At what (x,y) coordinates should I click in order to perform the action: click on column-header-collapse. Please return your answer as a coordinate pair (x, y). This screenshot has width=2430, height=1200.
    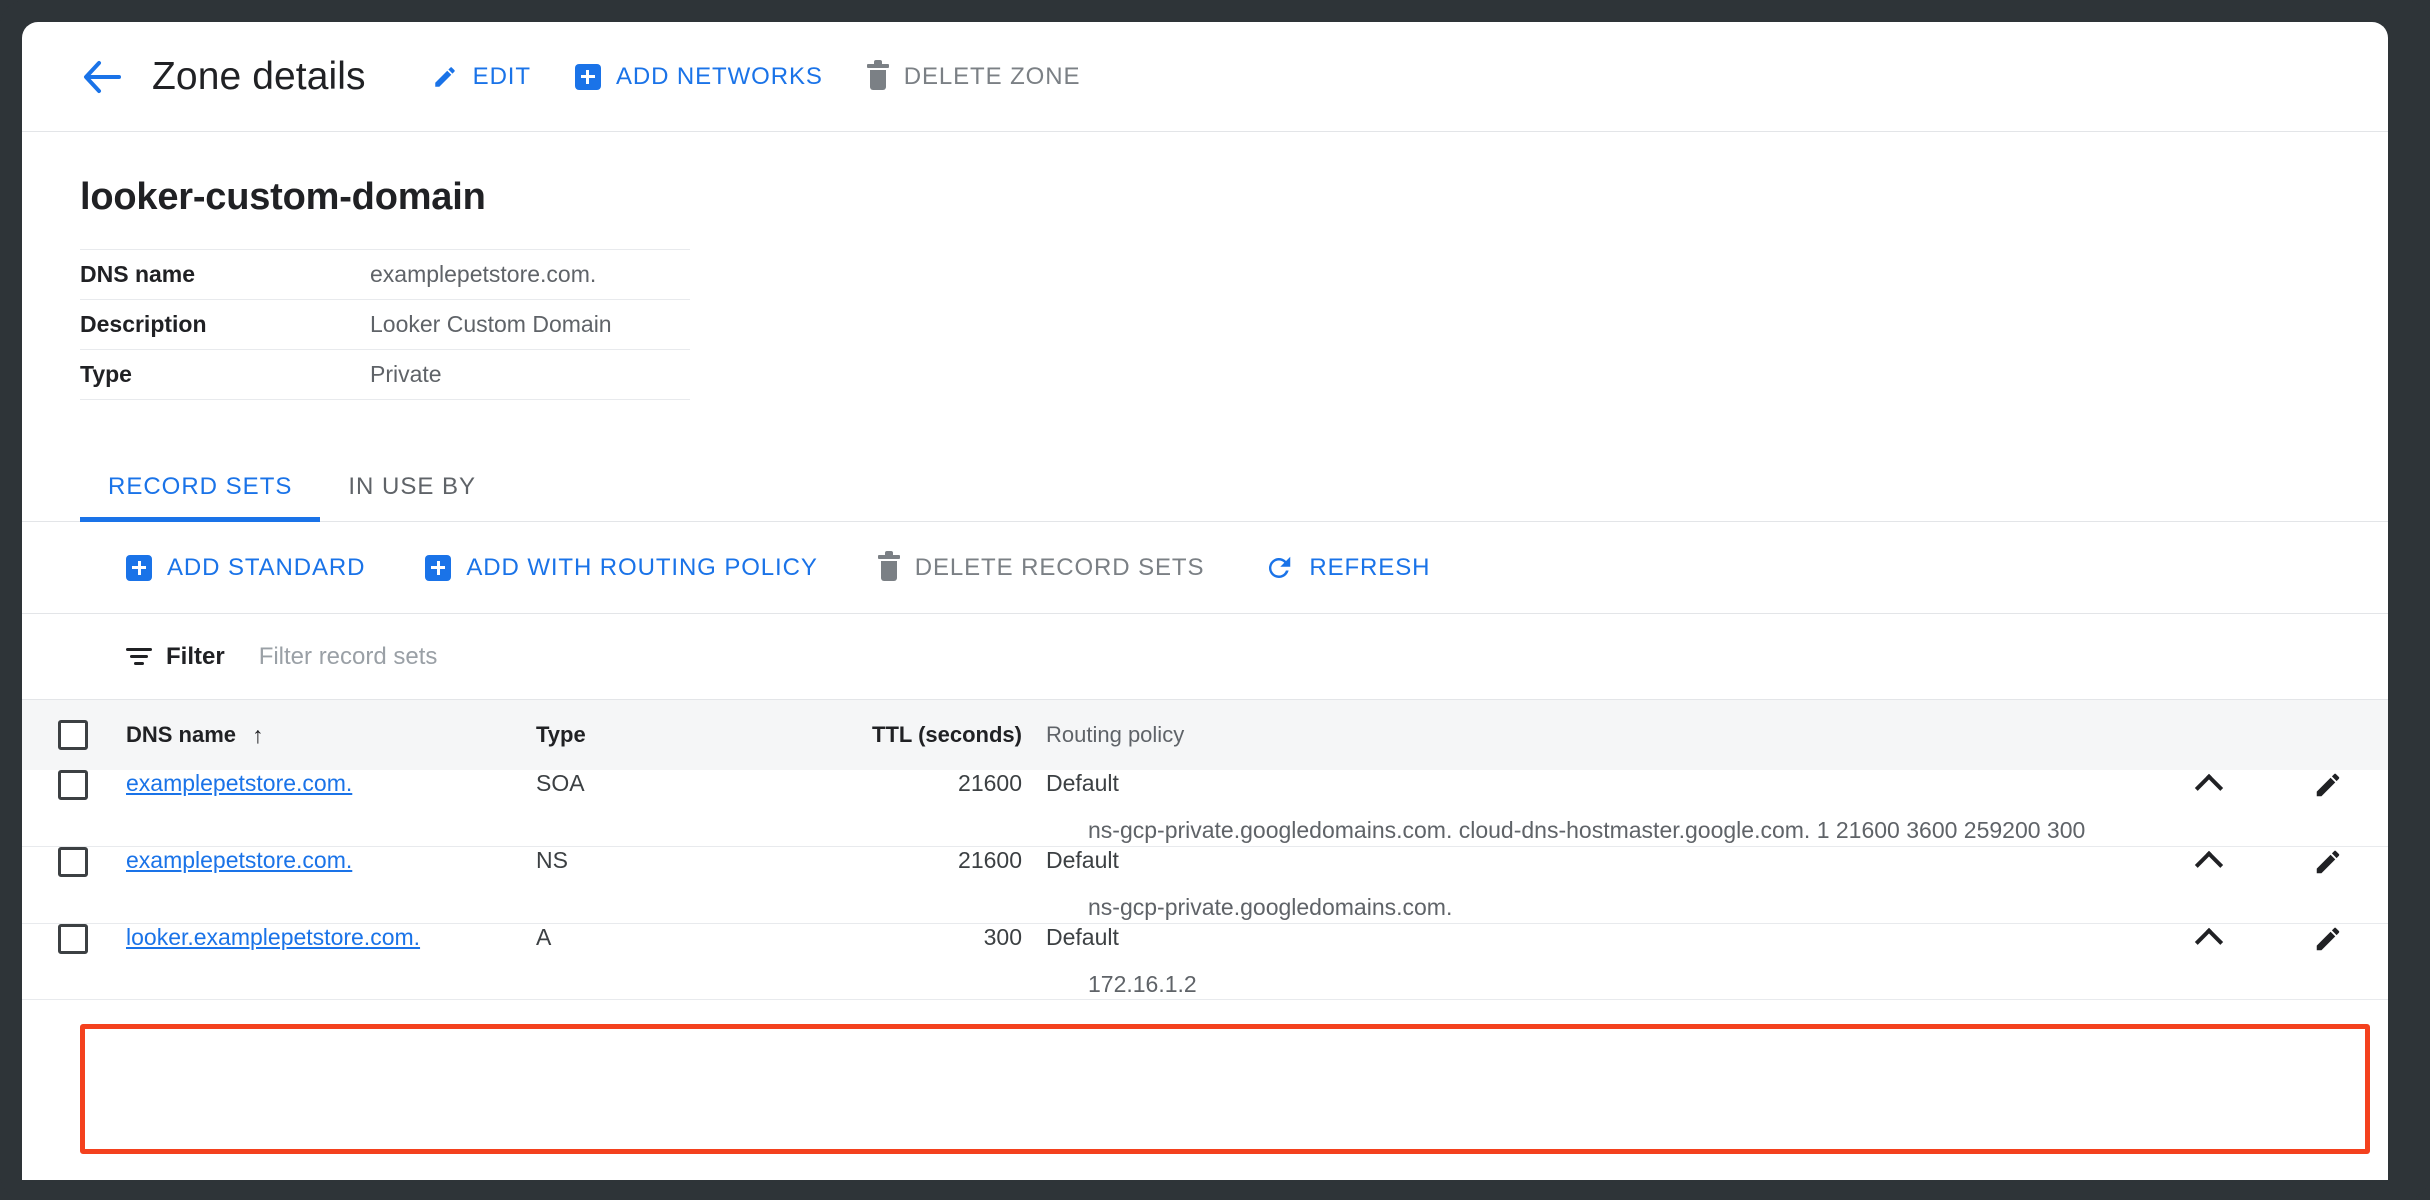
    Looking at the image, I should click on (2209, 735).